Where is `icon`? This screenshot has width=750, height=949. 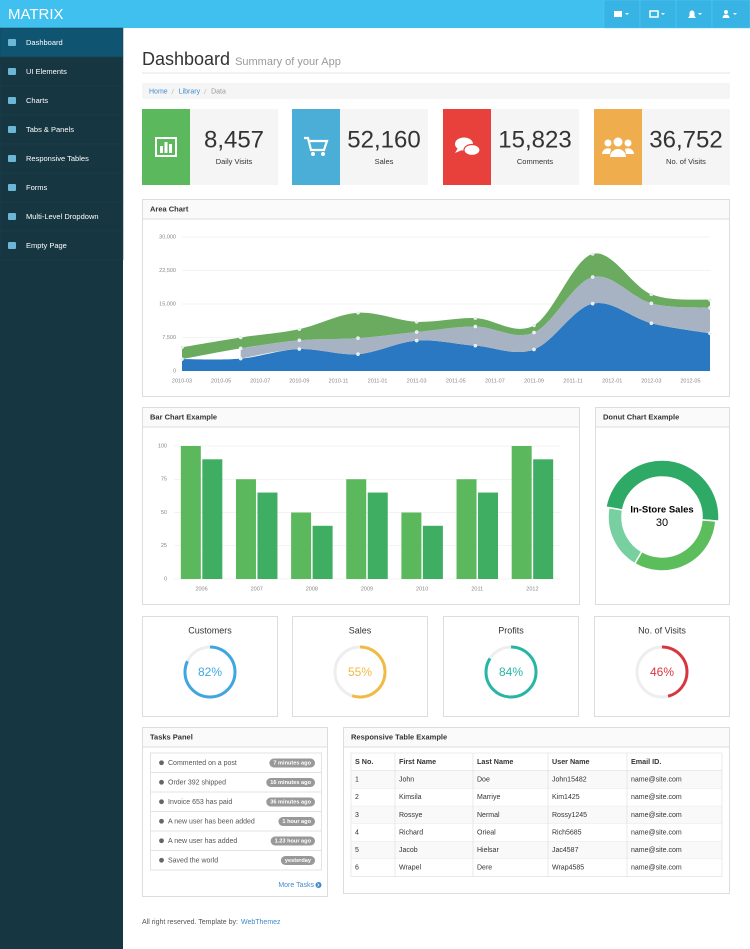
icon is located at coordinates (618, 14).